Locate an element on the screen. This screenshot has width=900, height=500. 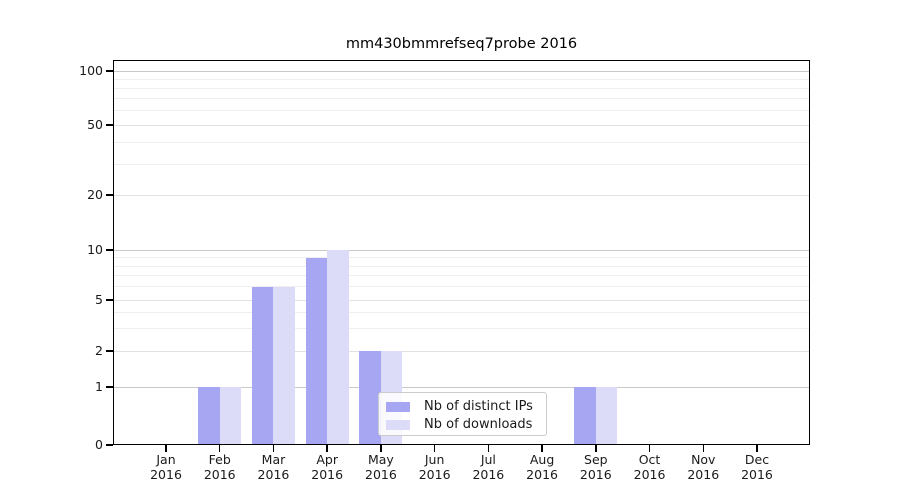
y-tick-label: 50 is located at coordinates (95, 124).